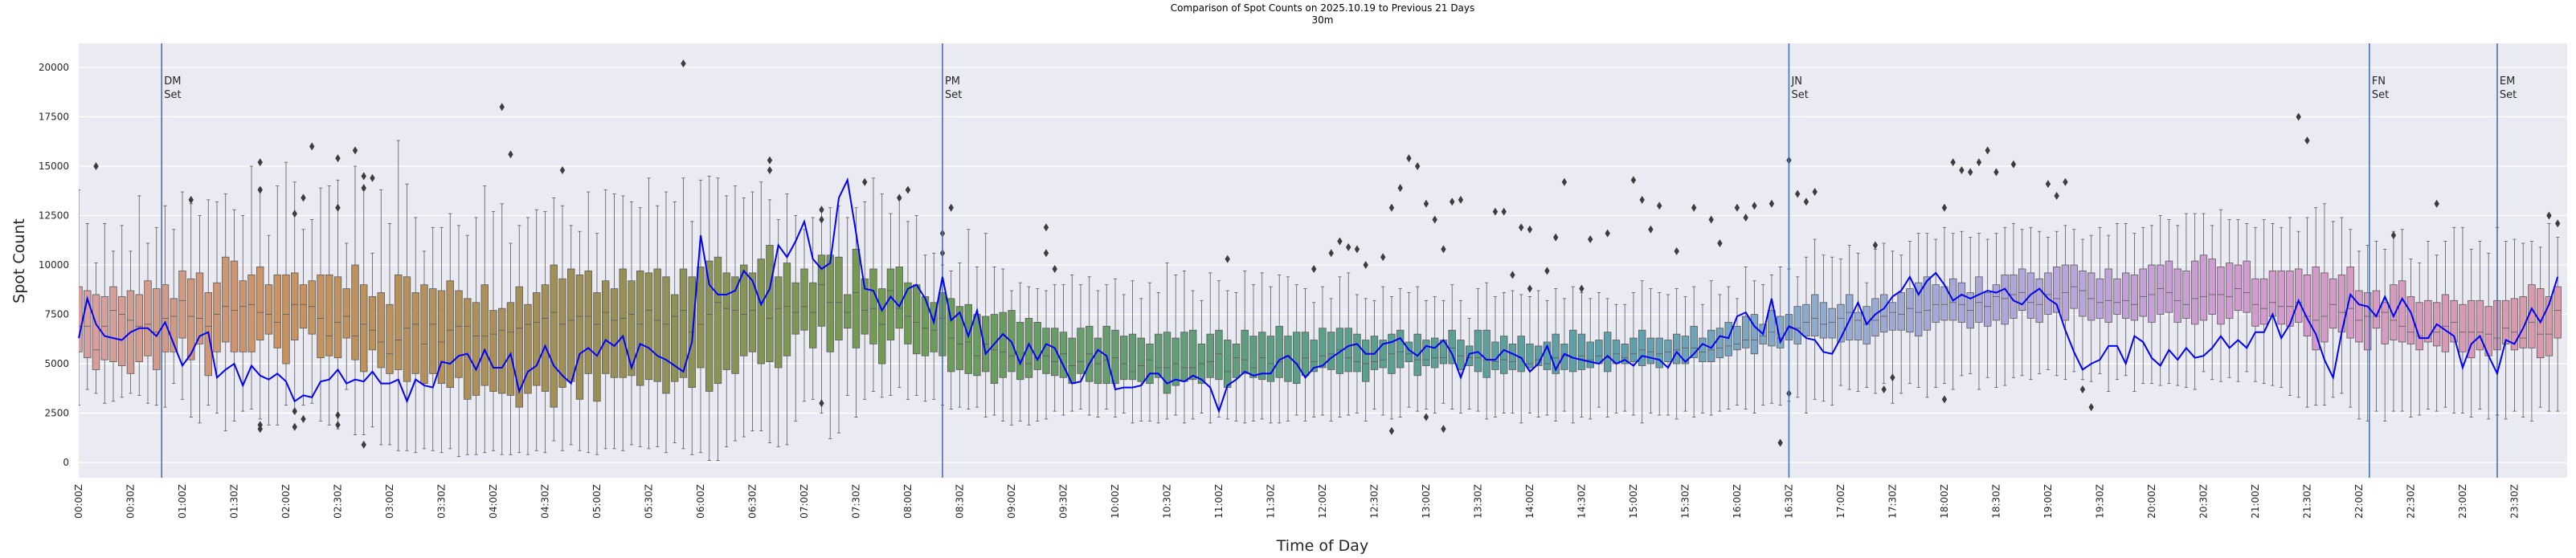 Image resolution: width=2576 pixels, height=558 pixels. I want to click on x-tick-label: 17:30Z, so click(1892, 501).